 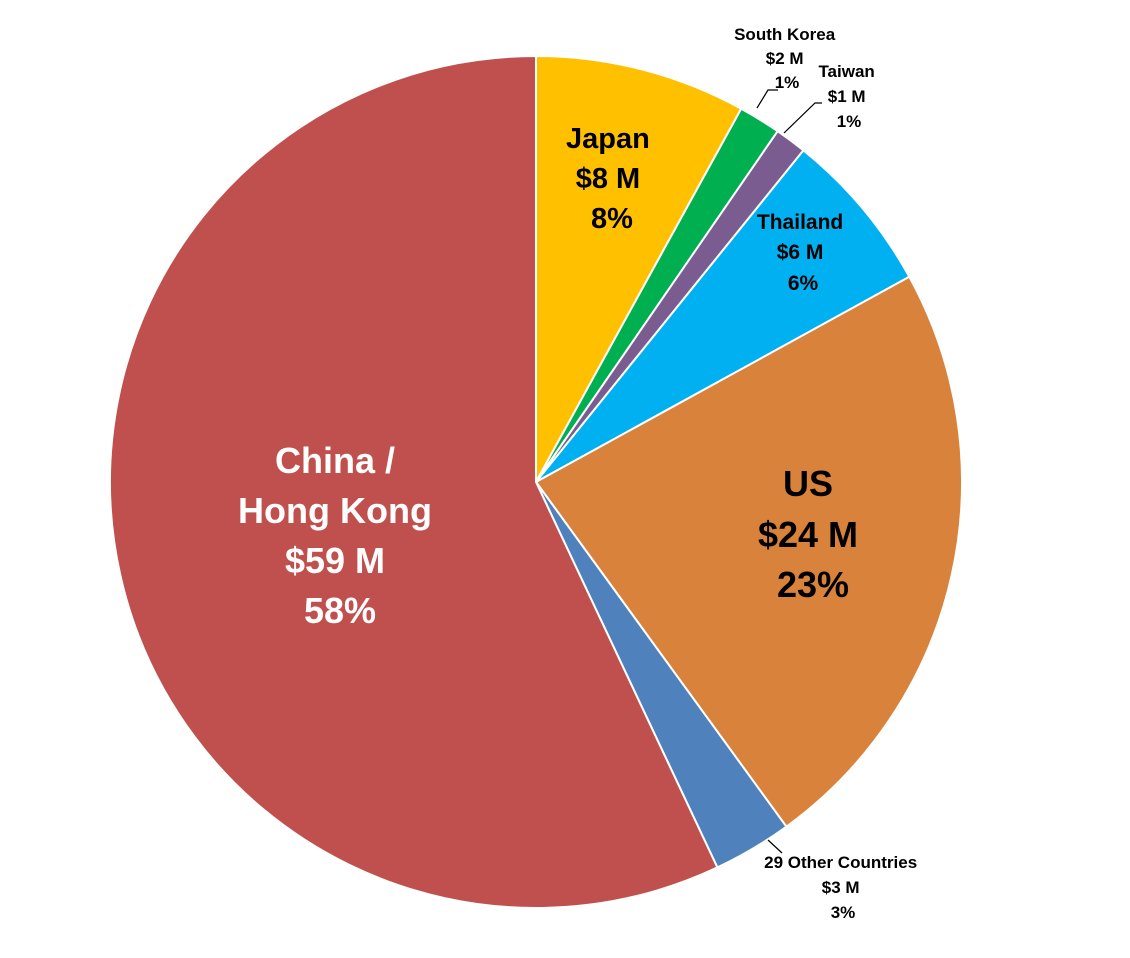 I want to click on leader-line-south-korea, so click(x=767, y=99).